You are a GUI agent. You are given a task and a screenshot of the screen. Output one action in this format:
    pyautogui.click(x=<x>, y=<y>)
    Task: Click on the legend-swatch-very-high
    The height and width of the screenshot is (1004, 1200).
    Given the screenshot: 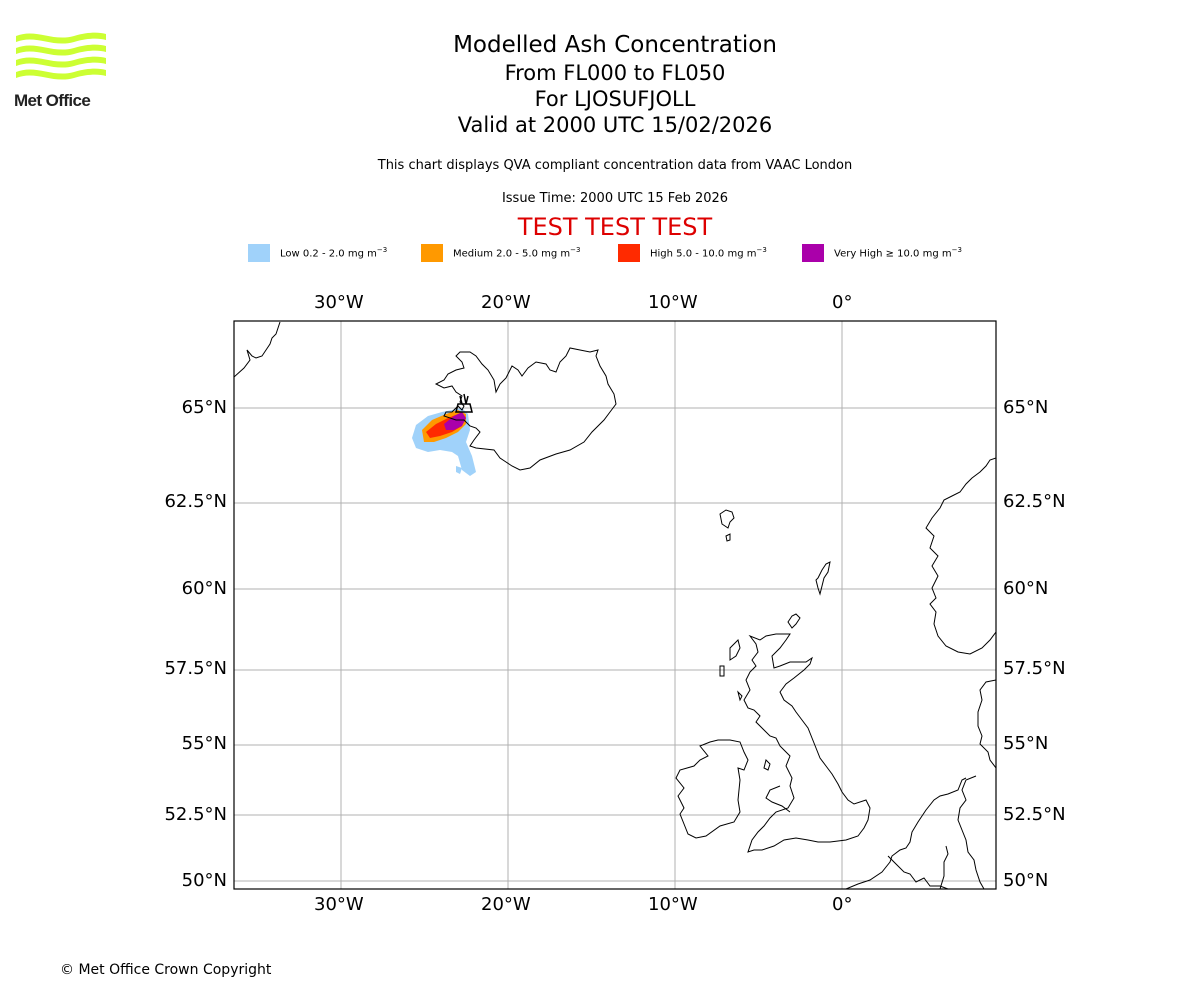 What is the action you would take?
    pyautogui.click(x=813, y=253)
    